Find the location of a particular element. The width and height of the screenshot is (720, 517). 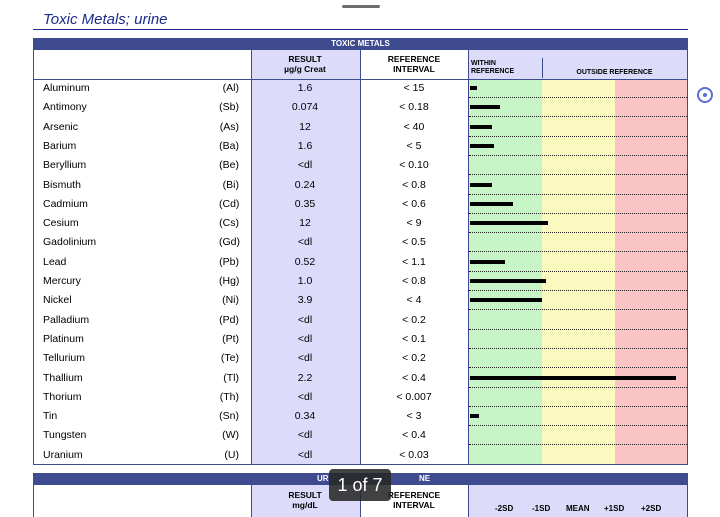

reference-interval: < 9 is located at coordinates (414, 223).